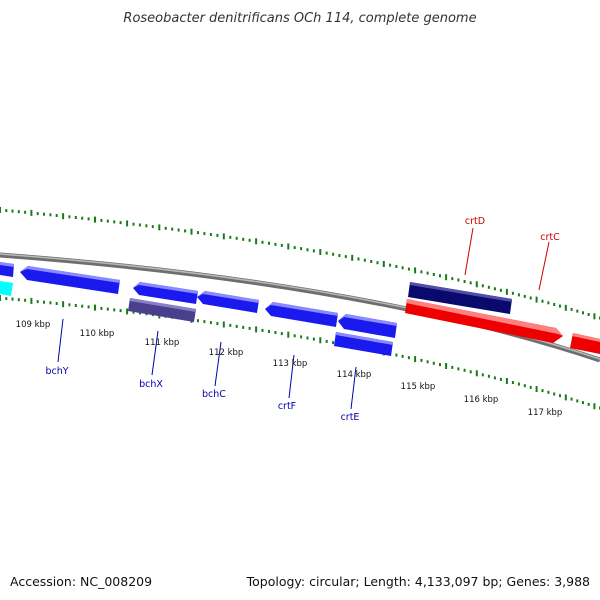  I want to click on gene-bchY, so click(70, 280).